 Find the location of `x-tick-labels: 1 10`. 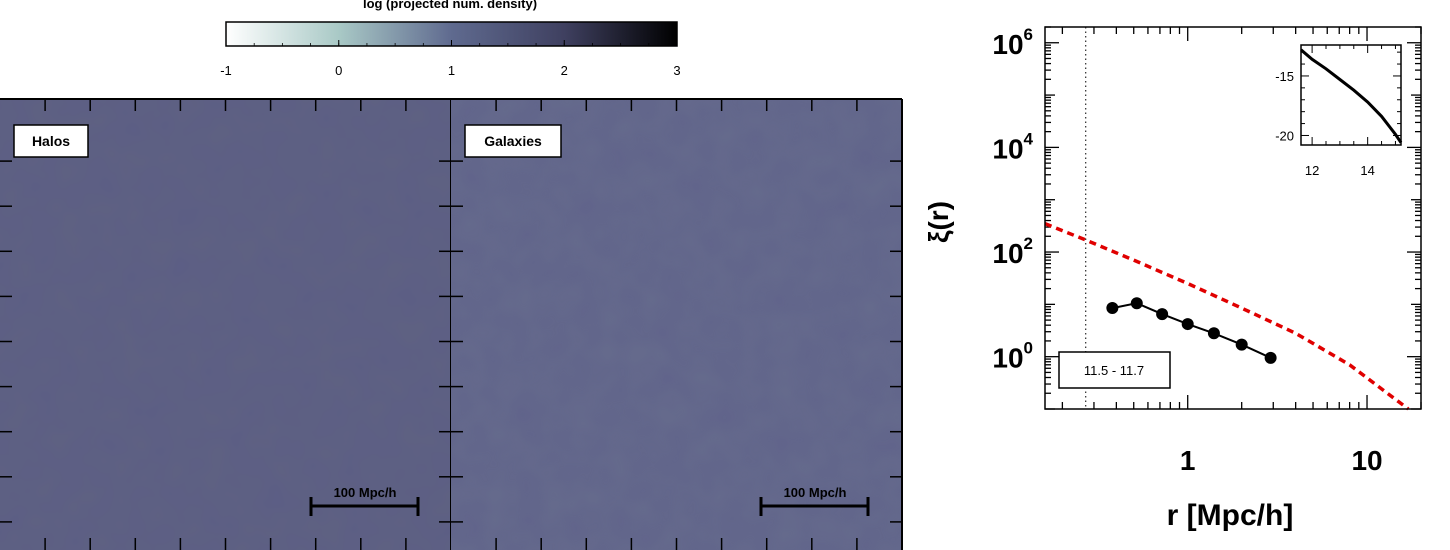

x-tick-labels: 1 10 is located at coordinates (1281, 460).